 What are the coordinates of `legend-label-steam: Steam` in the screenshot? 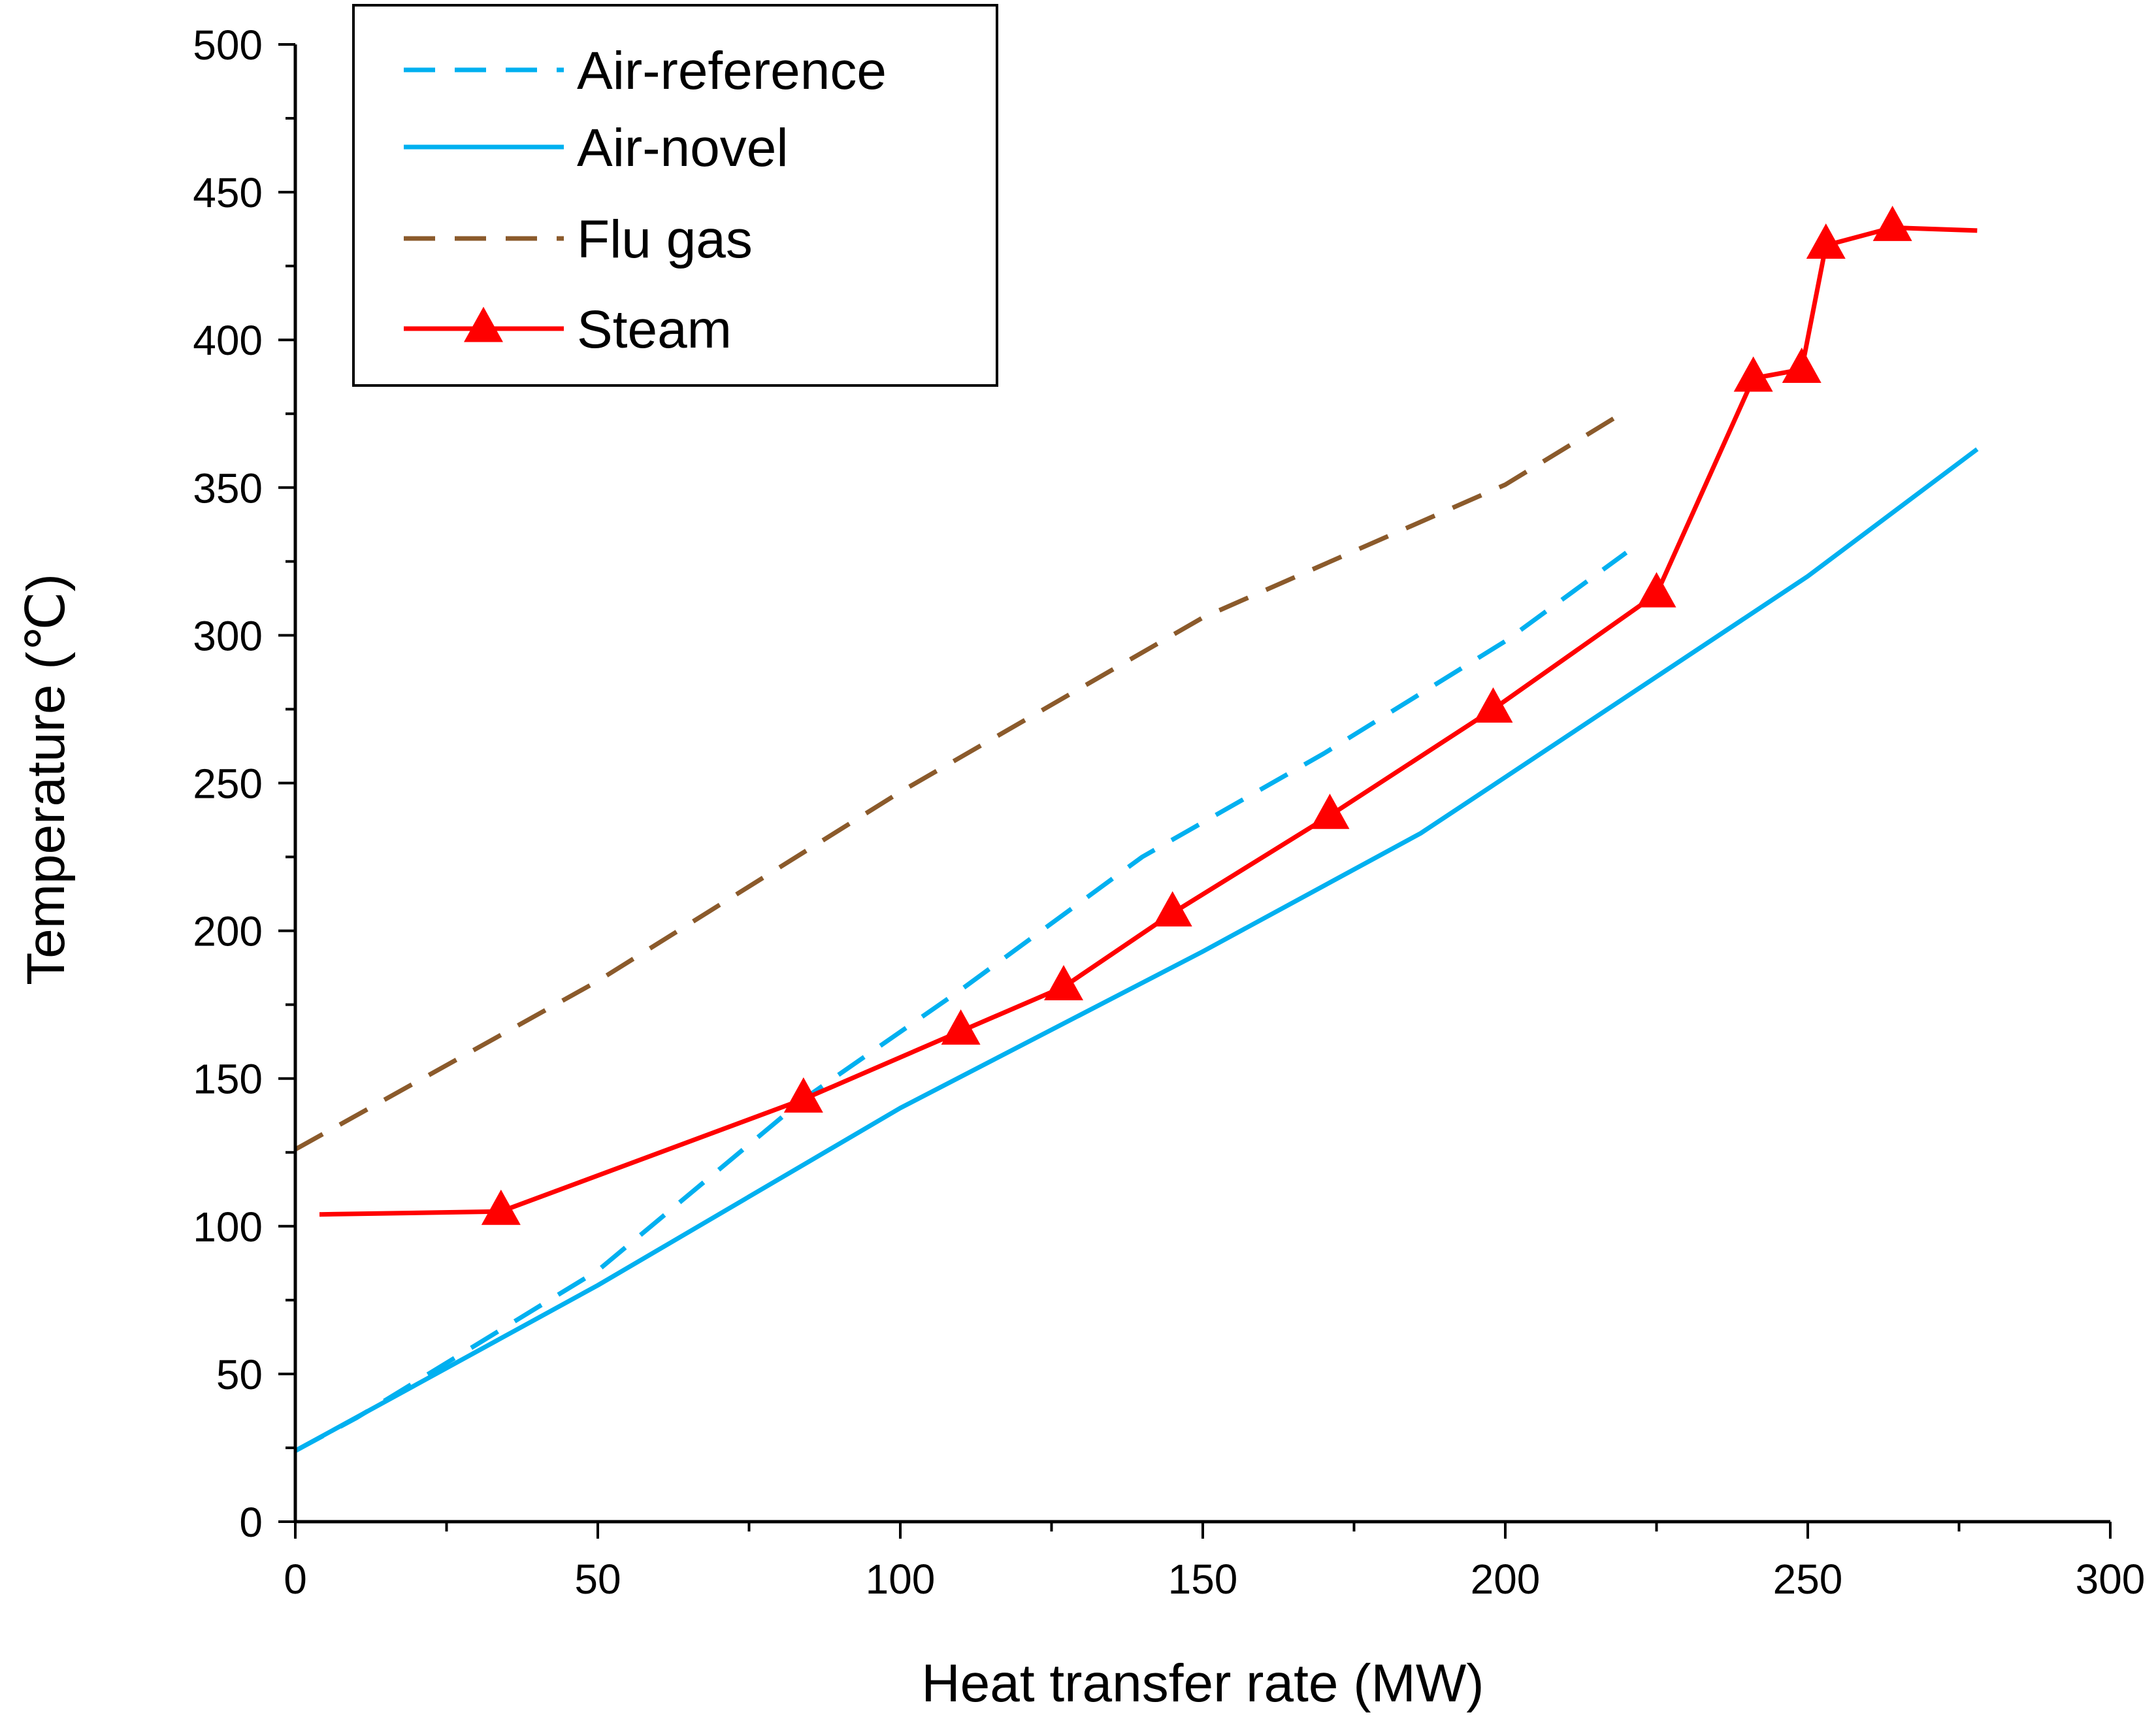 It's located at (654, 330).